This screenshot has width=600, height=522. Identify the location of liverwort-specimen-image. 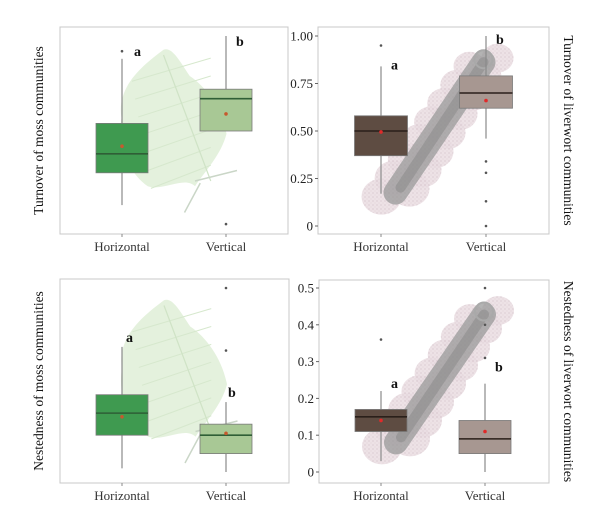
(437, 129).